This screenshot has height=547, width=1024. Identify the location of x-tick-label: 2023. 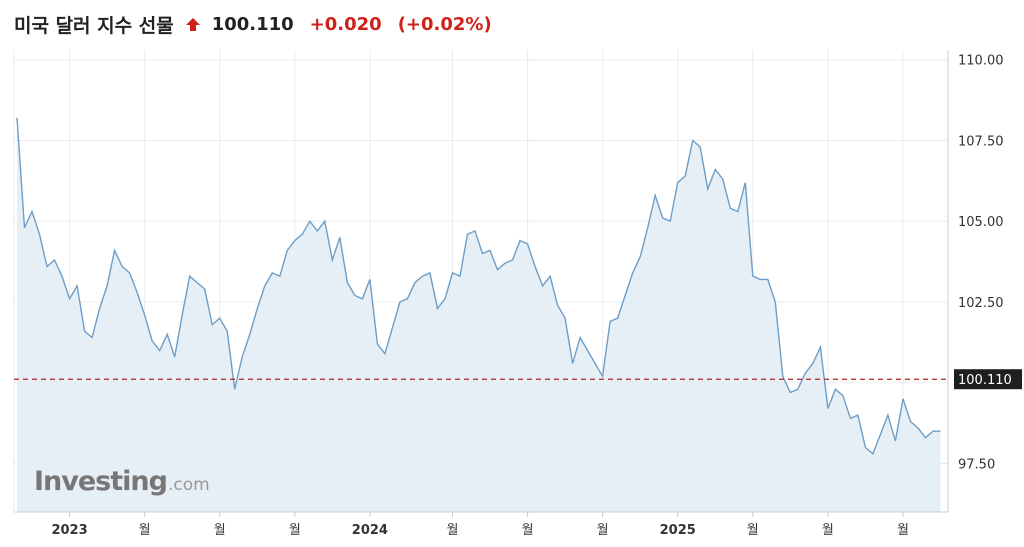
(69, 530).